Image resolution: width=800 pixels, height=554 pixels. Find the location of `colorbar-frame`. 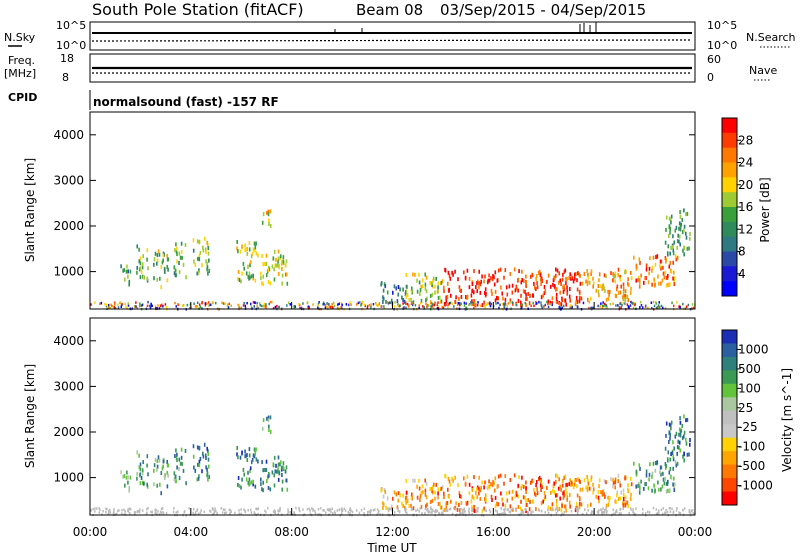

colorbar-frame is located at coordinates (729, 417).